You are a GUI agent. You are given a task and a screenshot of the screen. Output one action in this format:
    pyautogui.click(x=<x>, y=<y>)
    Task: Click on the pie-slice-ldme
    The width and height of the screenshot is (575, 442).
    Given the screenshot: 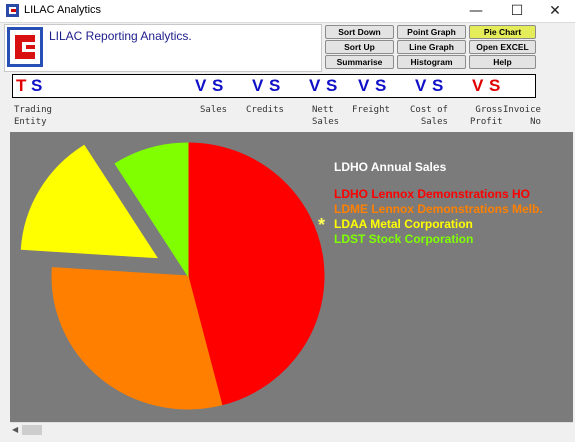 What is the action you would take?
    pyautogui.click(x=137, y=338)
    